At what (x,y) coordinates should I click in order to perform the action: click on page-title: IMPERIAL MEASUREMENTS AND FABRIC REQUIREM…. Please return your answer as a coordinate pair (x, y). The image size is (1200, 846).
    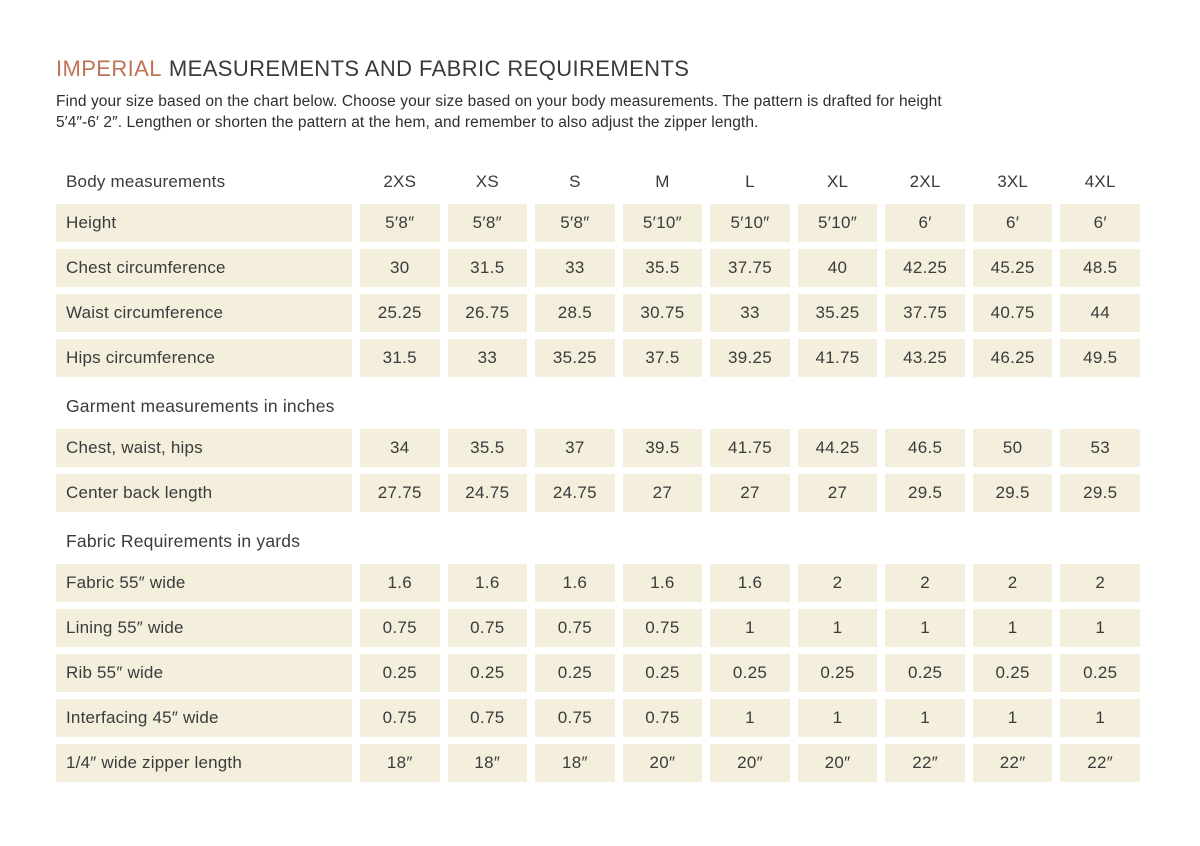
    Looking at the image, I should click on (600, 69).